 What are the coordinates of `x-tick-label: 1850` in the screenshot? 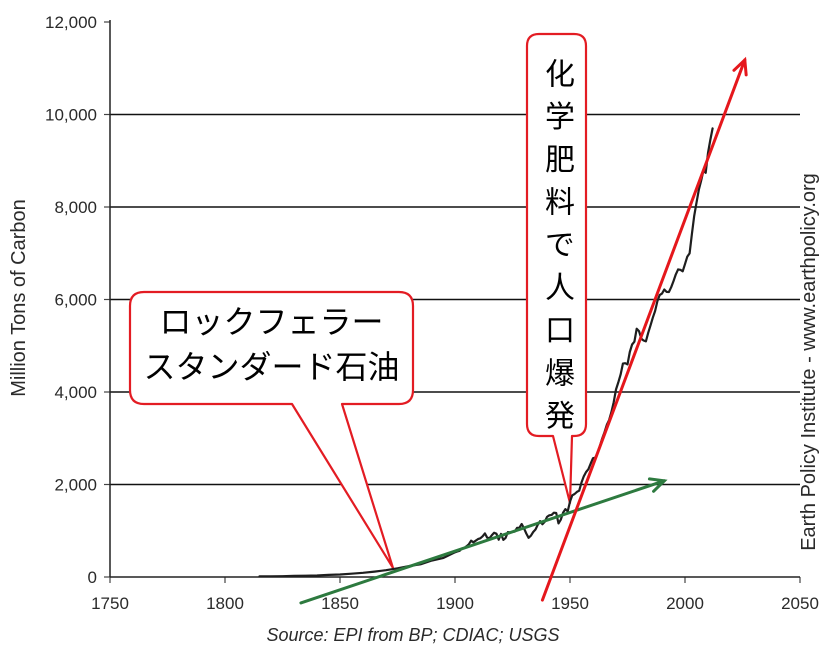 It's located at (340, 603).